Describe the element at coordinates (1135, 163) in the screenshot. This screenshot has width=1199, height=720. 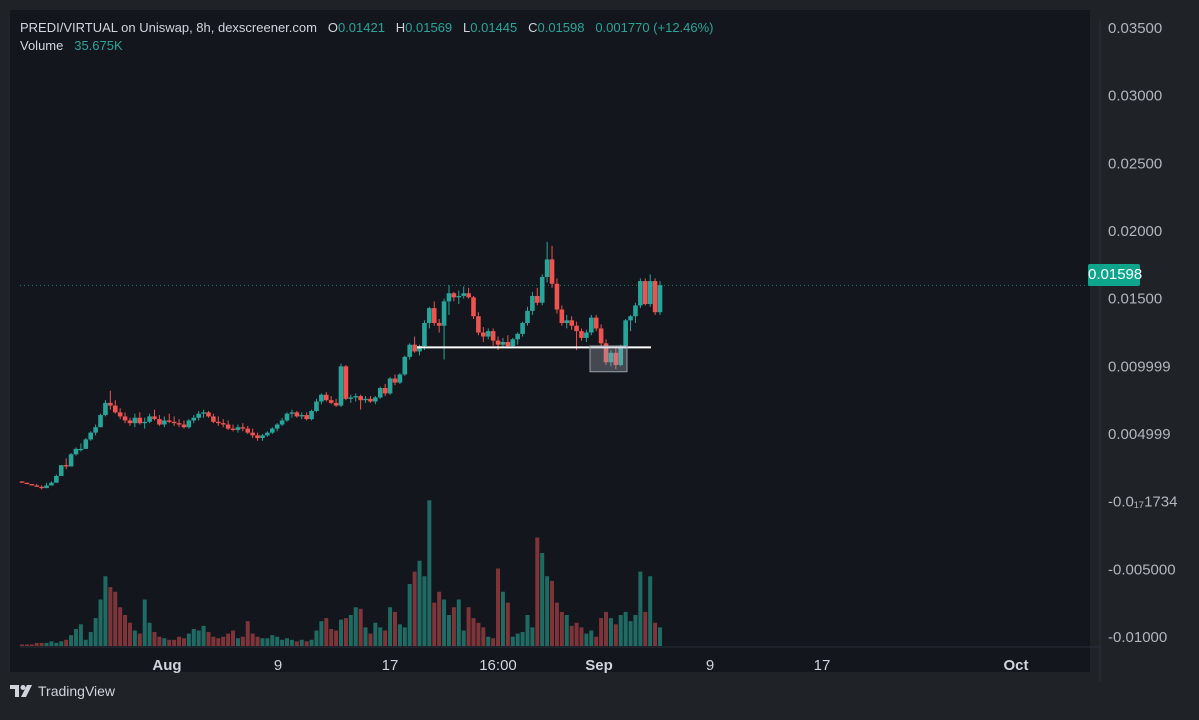
I see `price-tick-label: 0.02500` at that location.